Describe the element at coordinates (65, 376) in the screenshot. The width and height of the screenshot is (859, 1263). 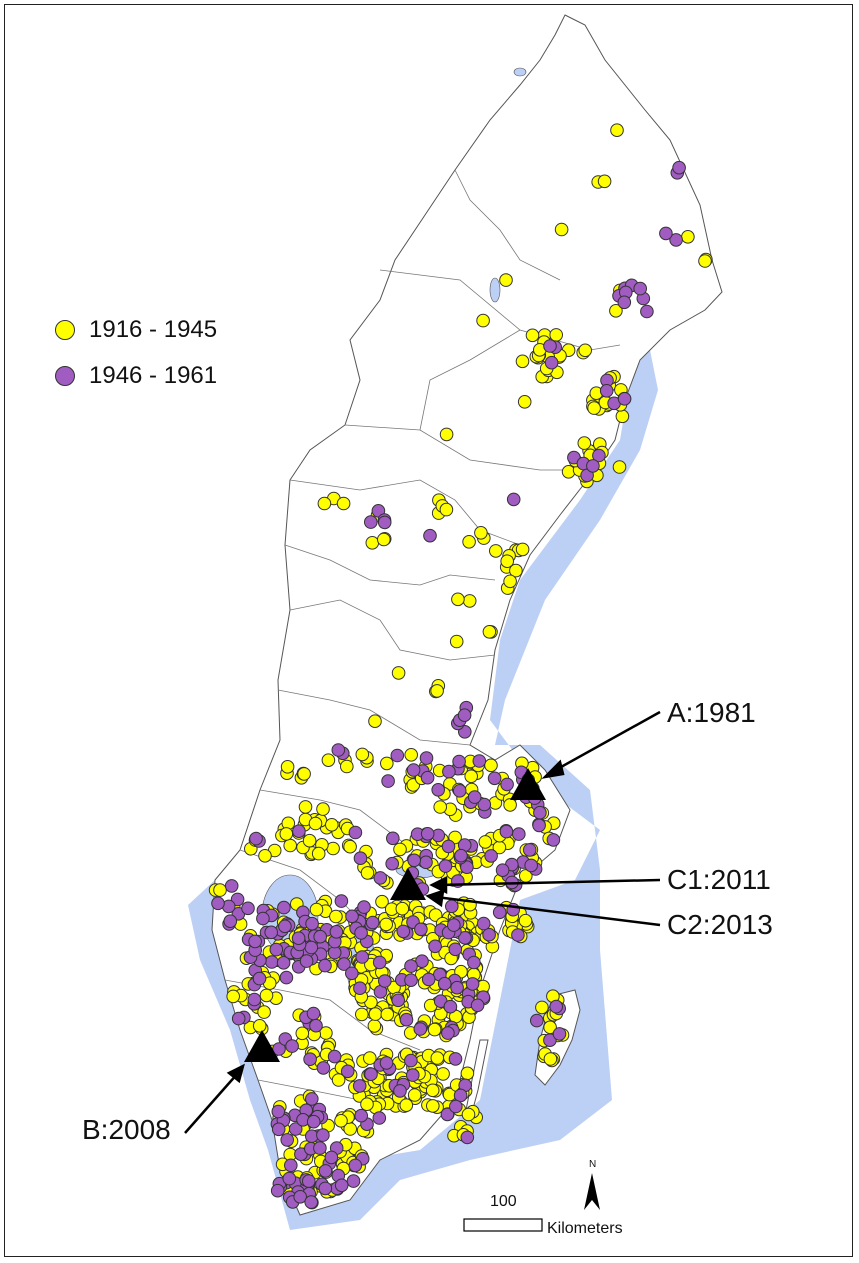
I see `purple-dot-icon` at that location.